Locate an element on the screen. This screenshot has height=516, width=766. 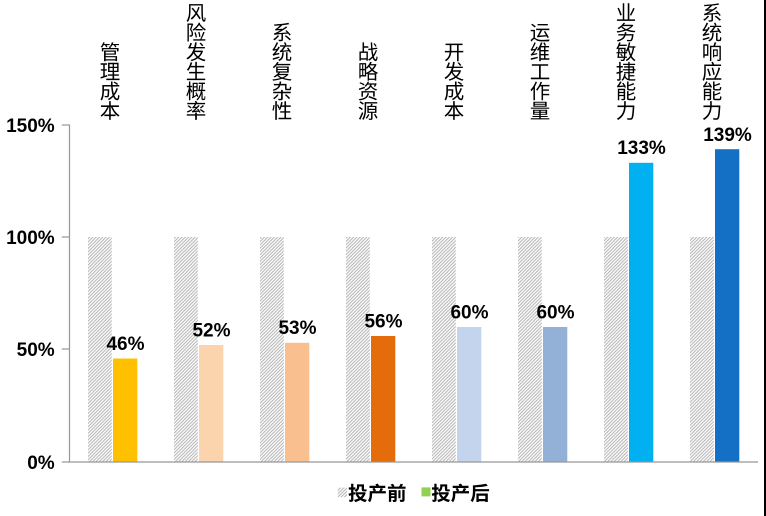
svg-text: 52% is located at coordinates (211, 331).